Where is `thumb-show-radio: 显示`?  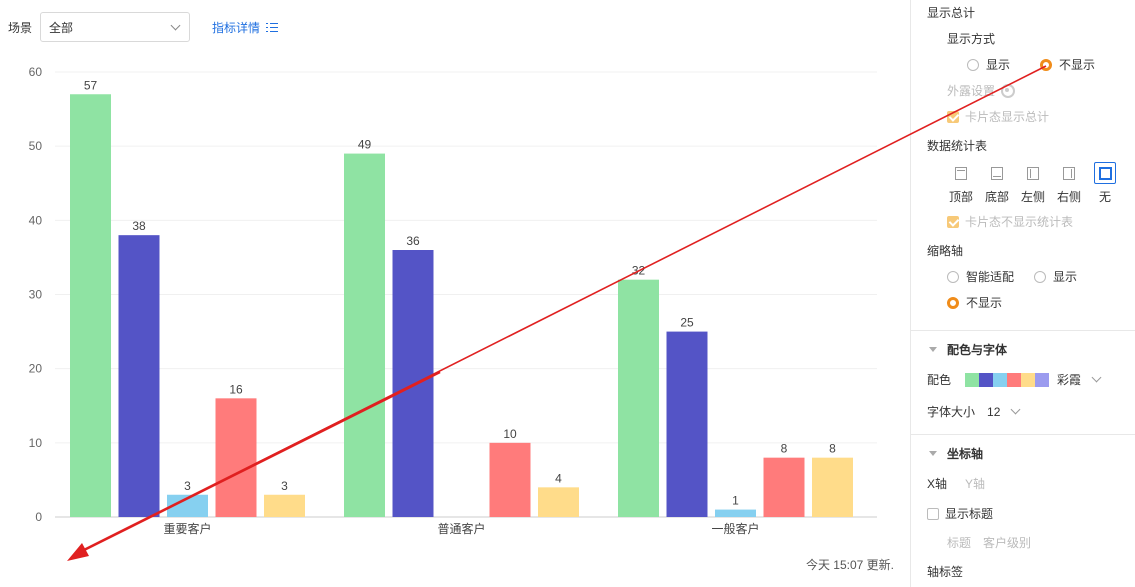
thumb-show-radio: 显示 is located at coordinates (1055, 276).